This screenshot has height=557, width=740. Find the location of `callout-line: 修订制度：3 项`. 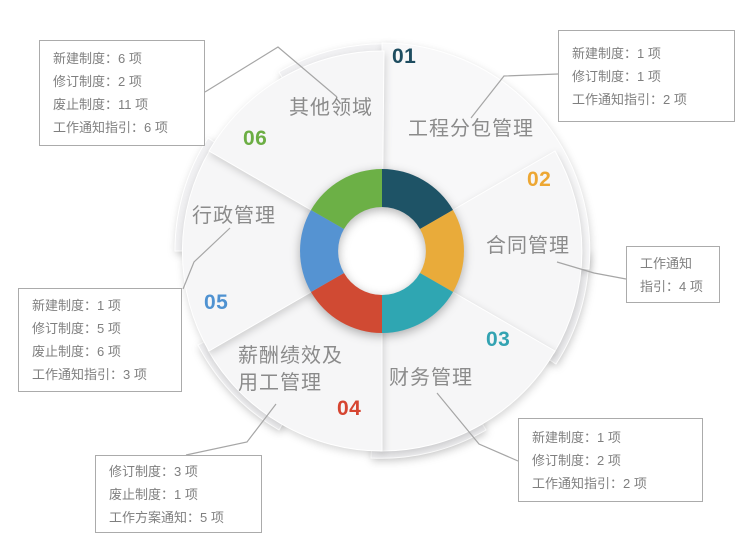

callout-line: 修订制度：3 项 is located at coordinates (153, 471).